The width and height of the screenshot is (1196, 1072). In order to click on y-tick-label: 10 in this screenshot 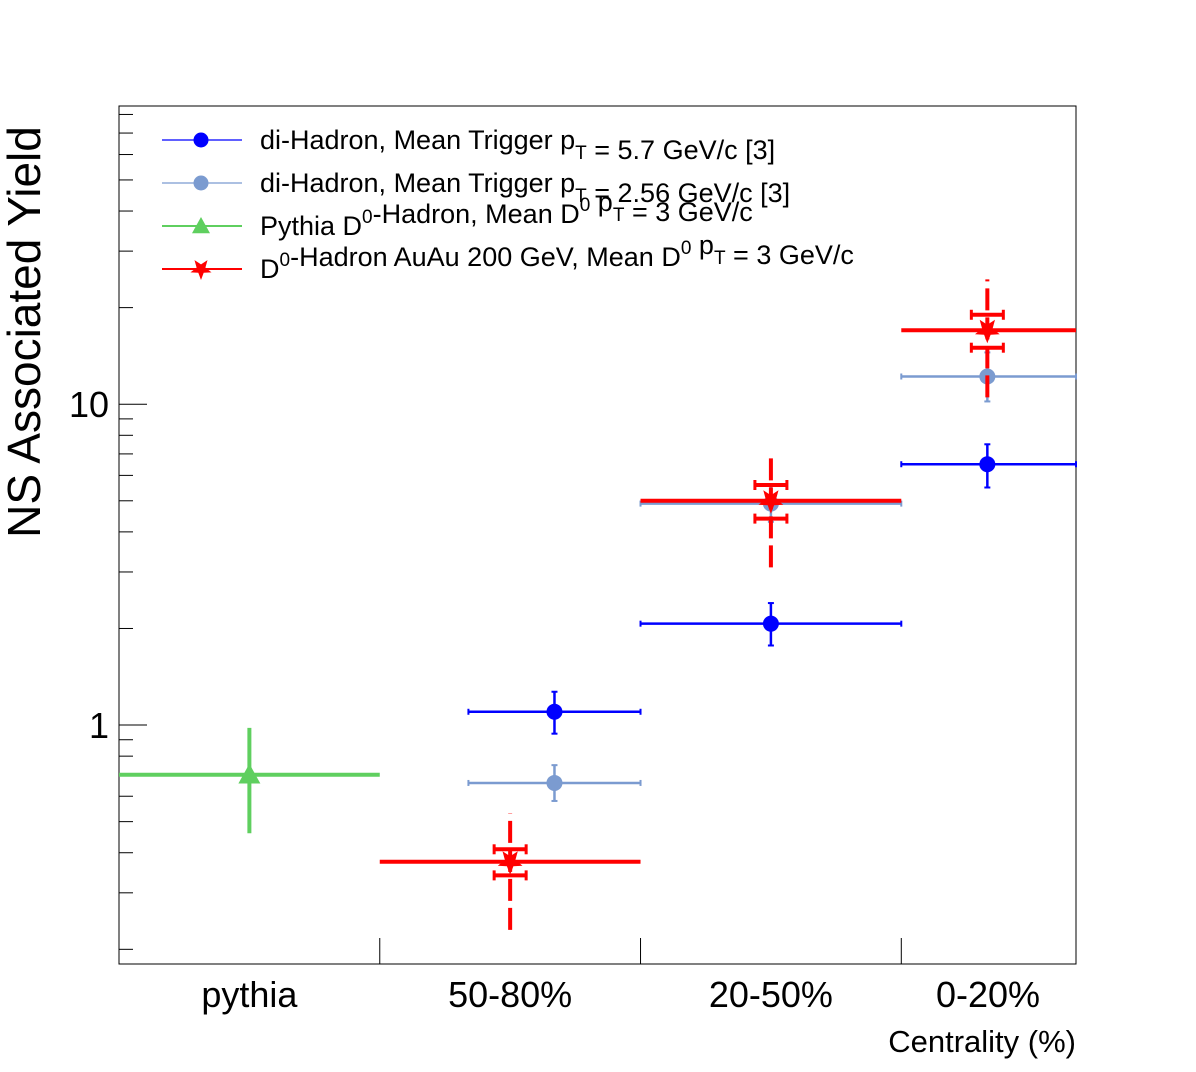, I will do `click(89, 404)`.